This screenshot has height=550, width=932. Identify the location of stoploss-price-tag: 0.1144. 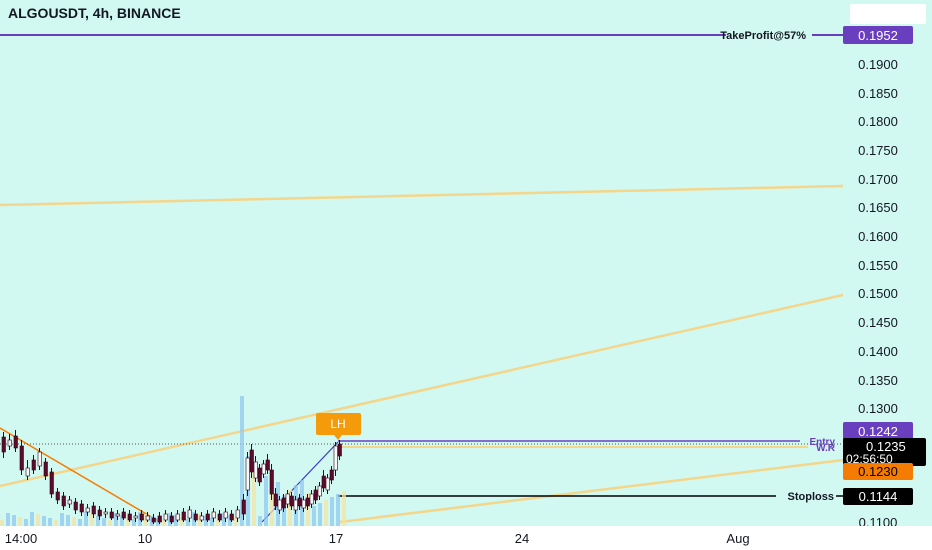
(878, 496).